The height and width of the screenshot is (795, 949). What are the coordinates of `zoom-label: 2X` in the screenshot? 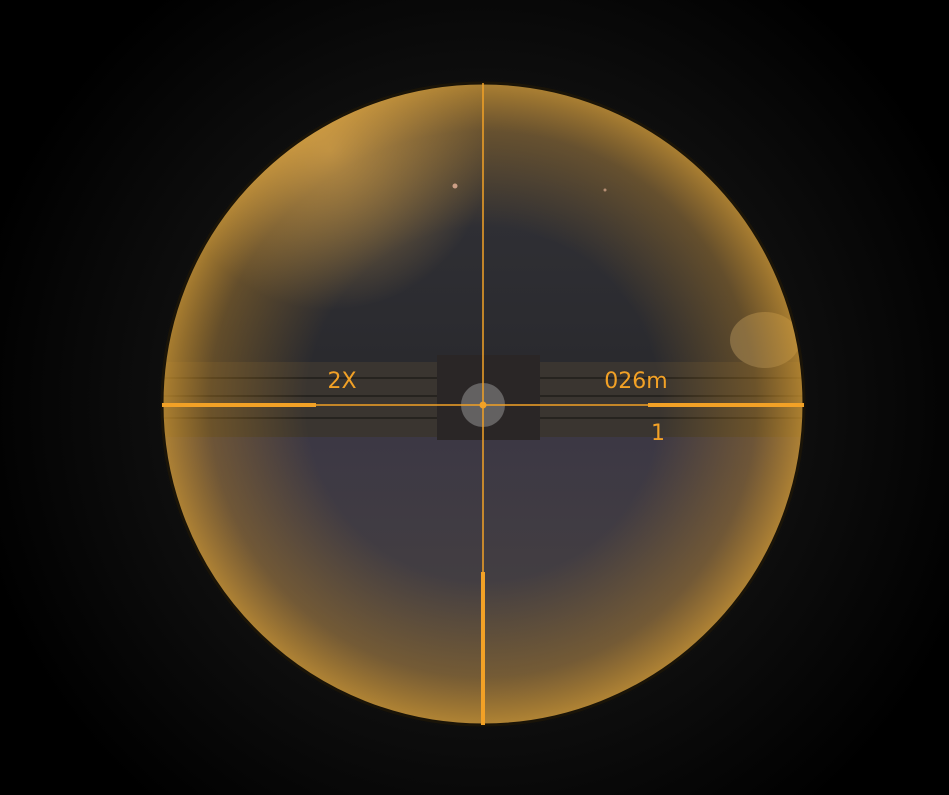 It's located at (341, 381).